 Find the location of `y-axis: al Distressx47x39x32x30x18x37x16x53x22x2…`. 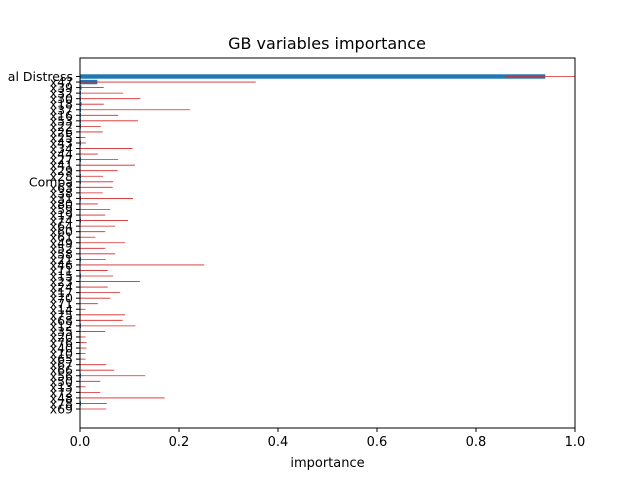

y-axis: al Distressx47x39x32x30x18x37x16x53x22x2… is located at coordinates (44, 243).